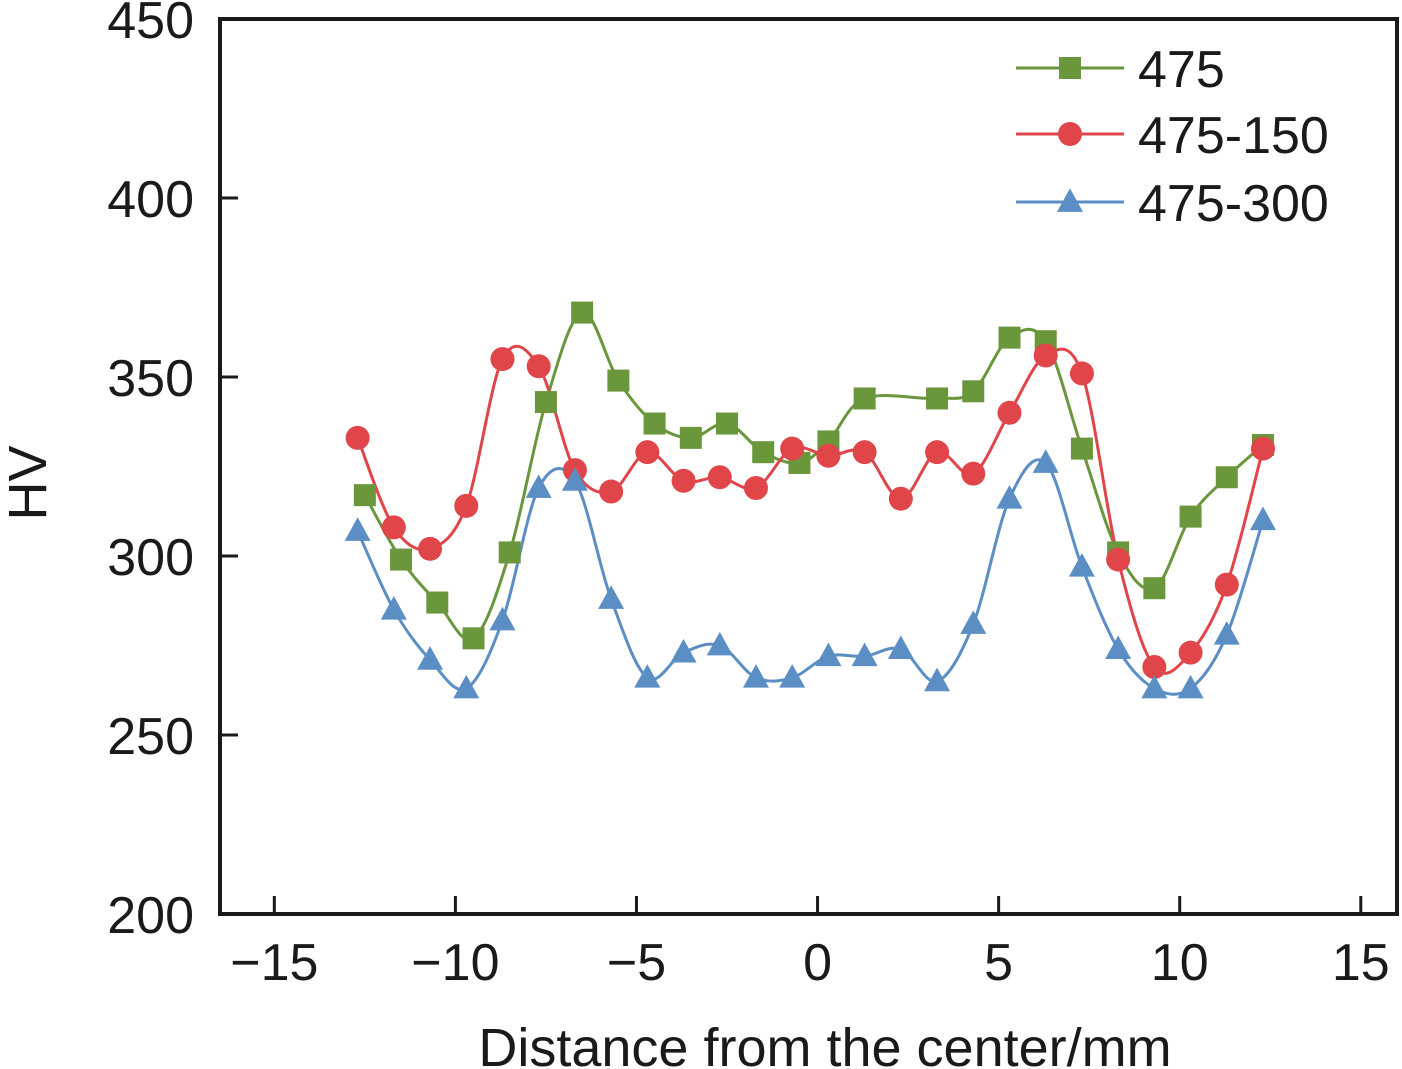 The width and height of the screenshot is (1402, 1069). What do you see at coordinates (1181, 70) in the screenshot?
I see `legend-label-475: 475` at bounding box center [1181, 70].